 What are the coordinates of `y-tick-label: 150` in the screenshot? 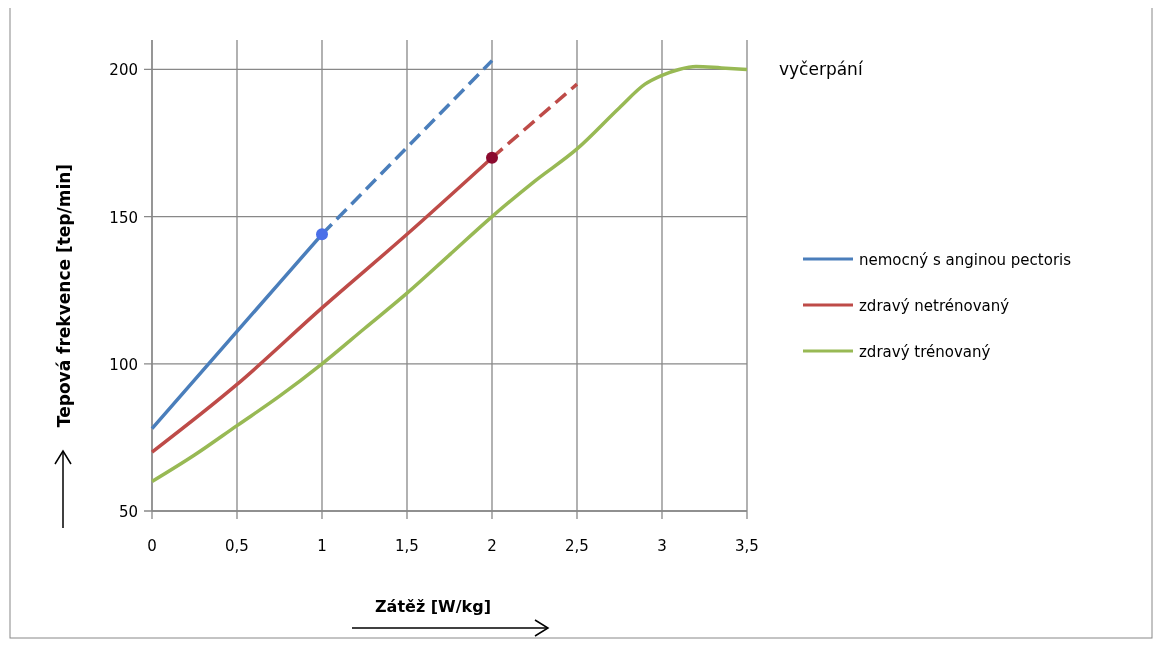 It's located at (123, 217).